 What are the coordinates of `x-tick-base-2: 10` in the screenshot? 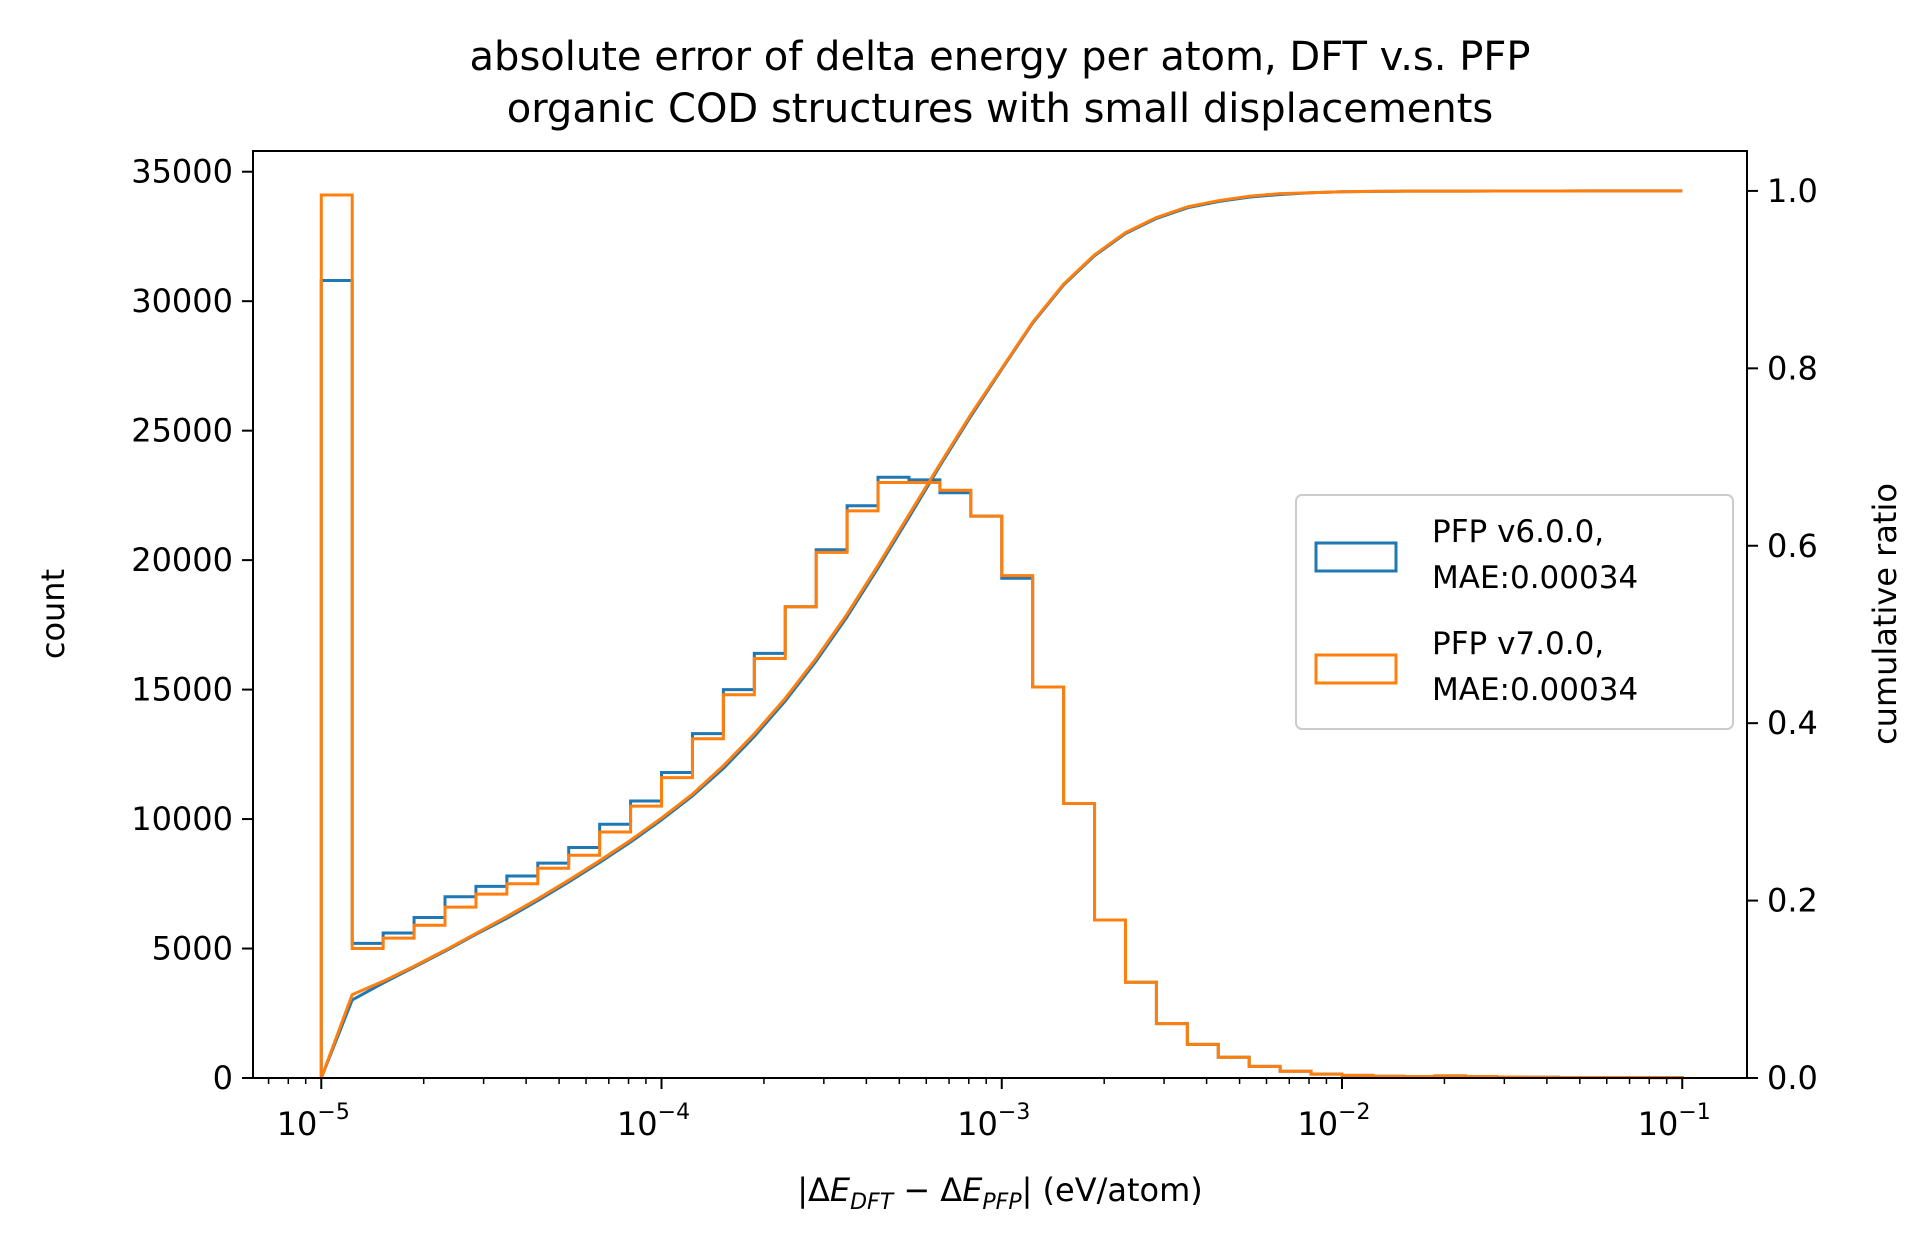 It's located at (977, 1124).